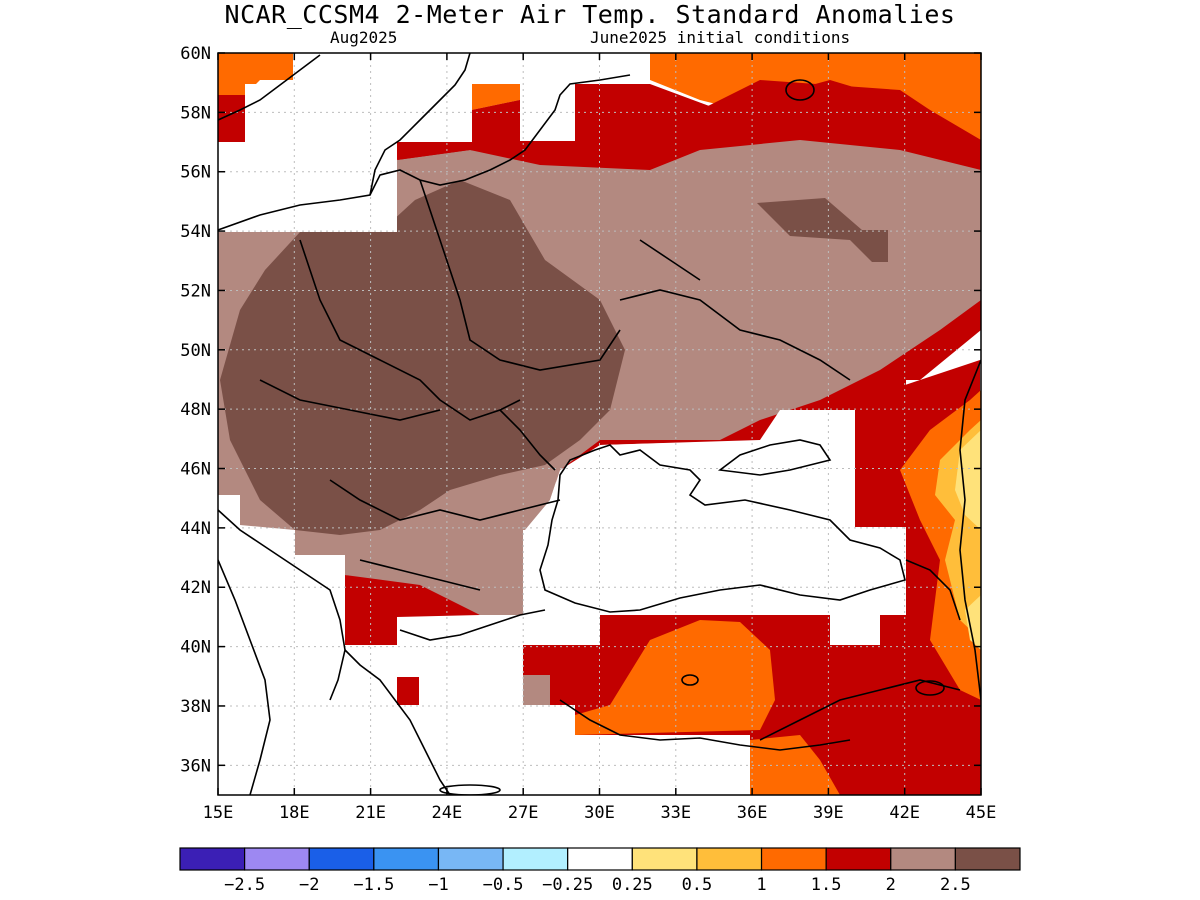 The height and width of the screenshot is (900, 1200). Describe the element at coordinates (930, 688) in the screenshot. I see `lake-van` at that location.